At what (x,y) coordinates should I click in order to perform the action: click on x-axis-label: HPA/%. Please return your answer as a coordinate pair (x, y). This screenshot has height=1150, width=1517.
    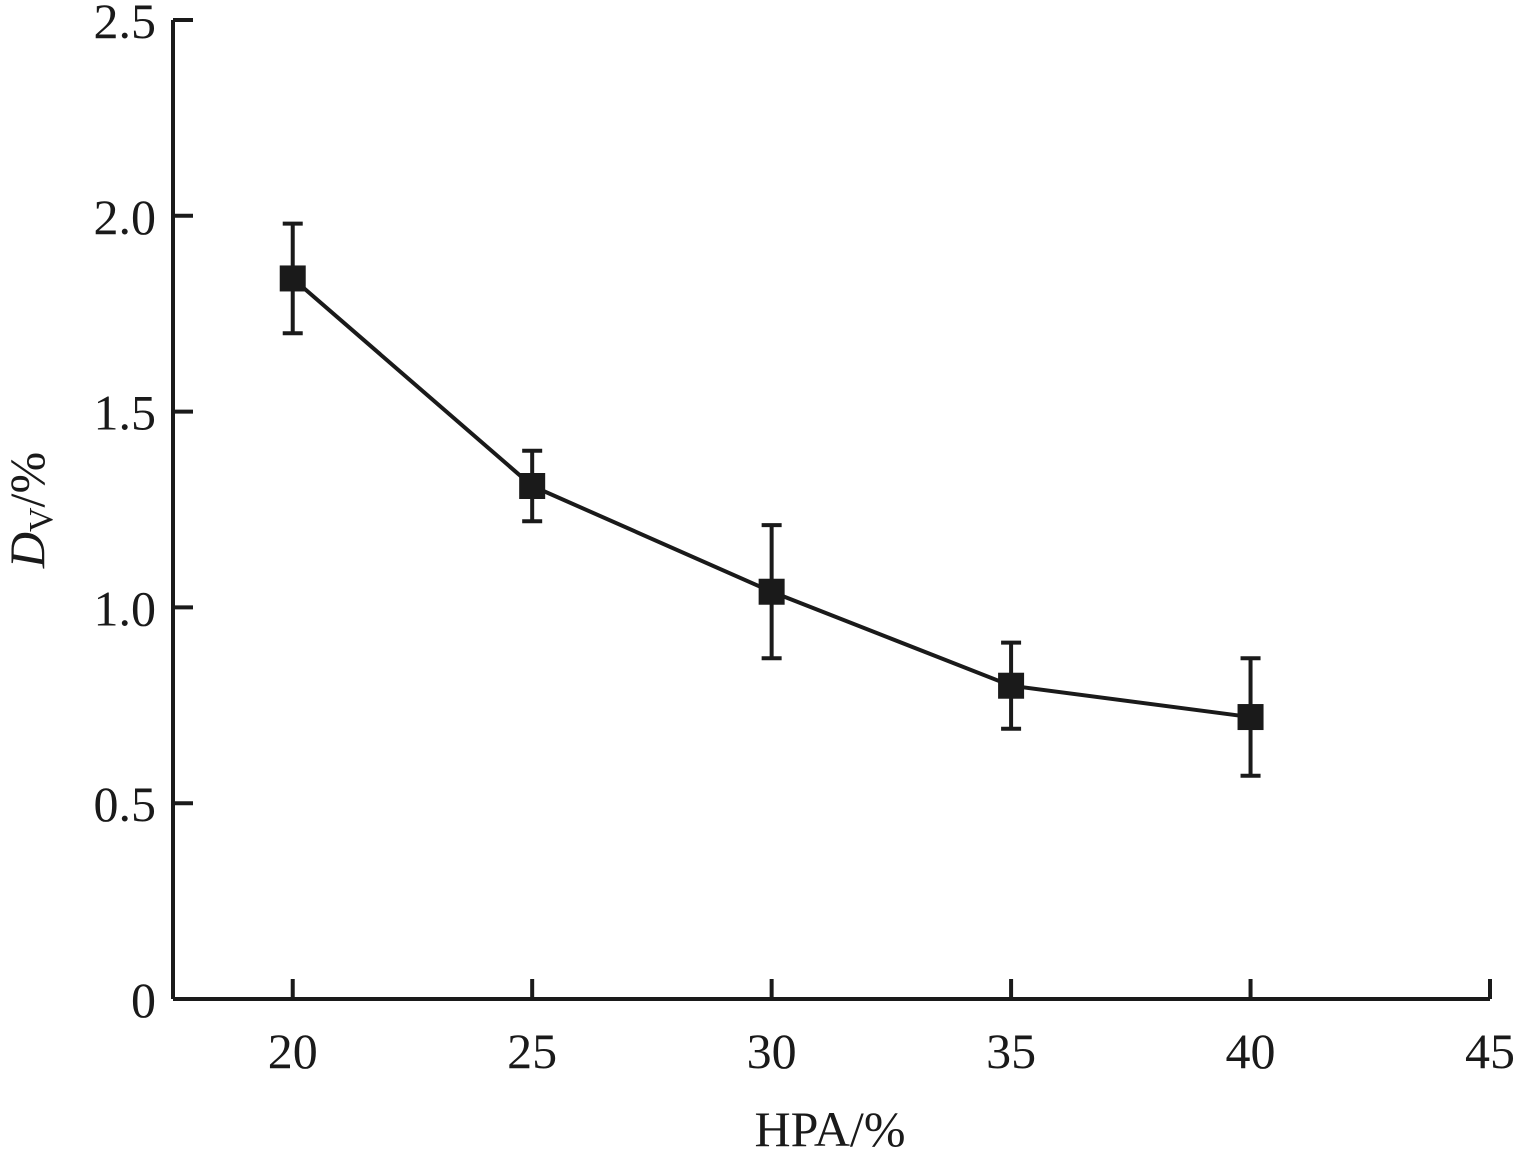
    Looking at the image, I should click on (830, 1125).